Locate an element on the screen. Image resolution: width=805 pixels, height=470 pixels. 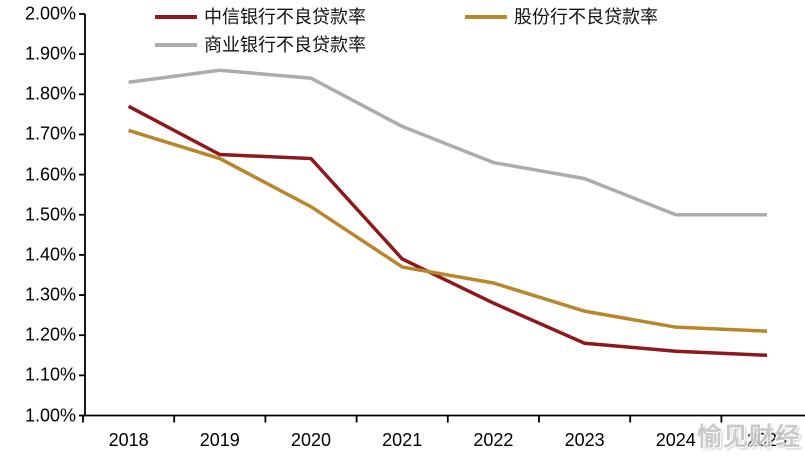
y-tick-label: 1.10% is located at coordinates (50, 374).